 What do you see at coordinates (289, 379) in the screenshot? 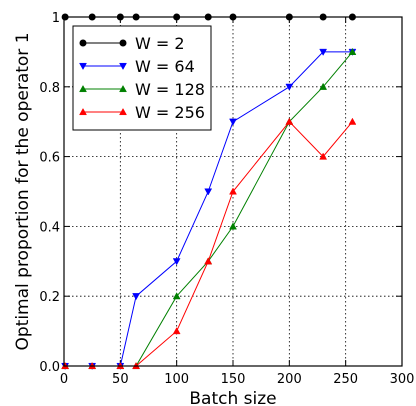
I see `x-tick-label: 200` at bounding box center [289, 379].